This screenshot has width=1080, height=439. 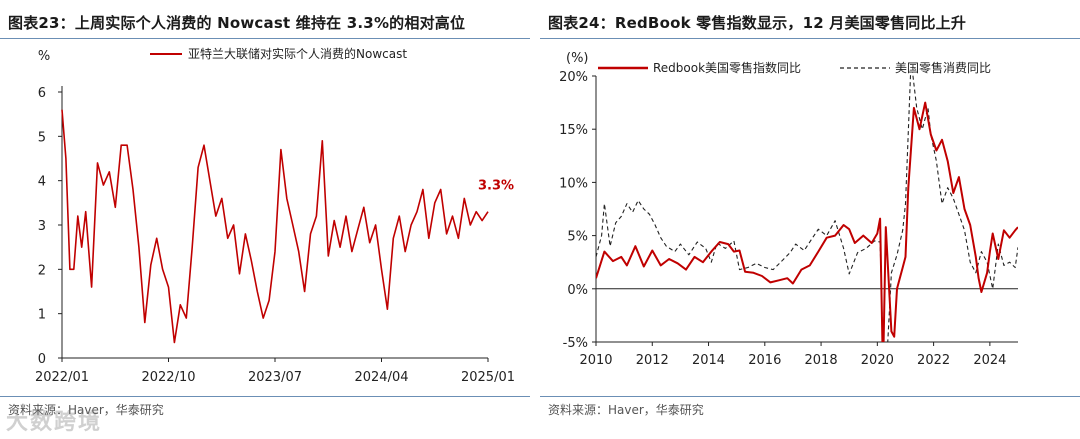 What do you see at coordinates (757, 23) in the screenshot?
I see `chart-title-redbook: 图表24：RedBook 零售指数显示，12 月美国零售同比上升` at bounding box center [757, 23].